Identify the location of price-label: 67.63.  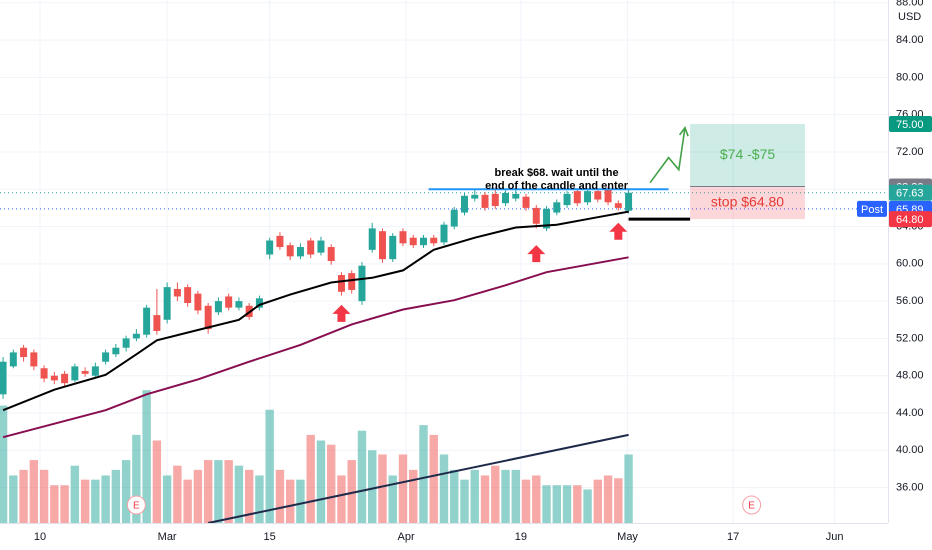
(910, 194).